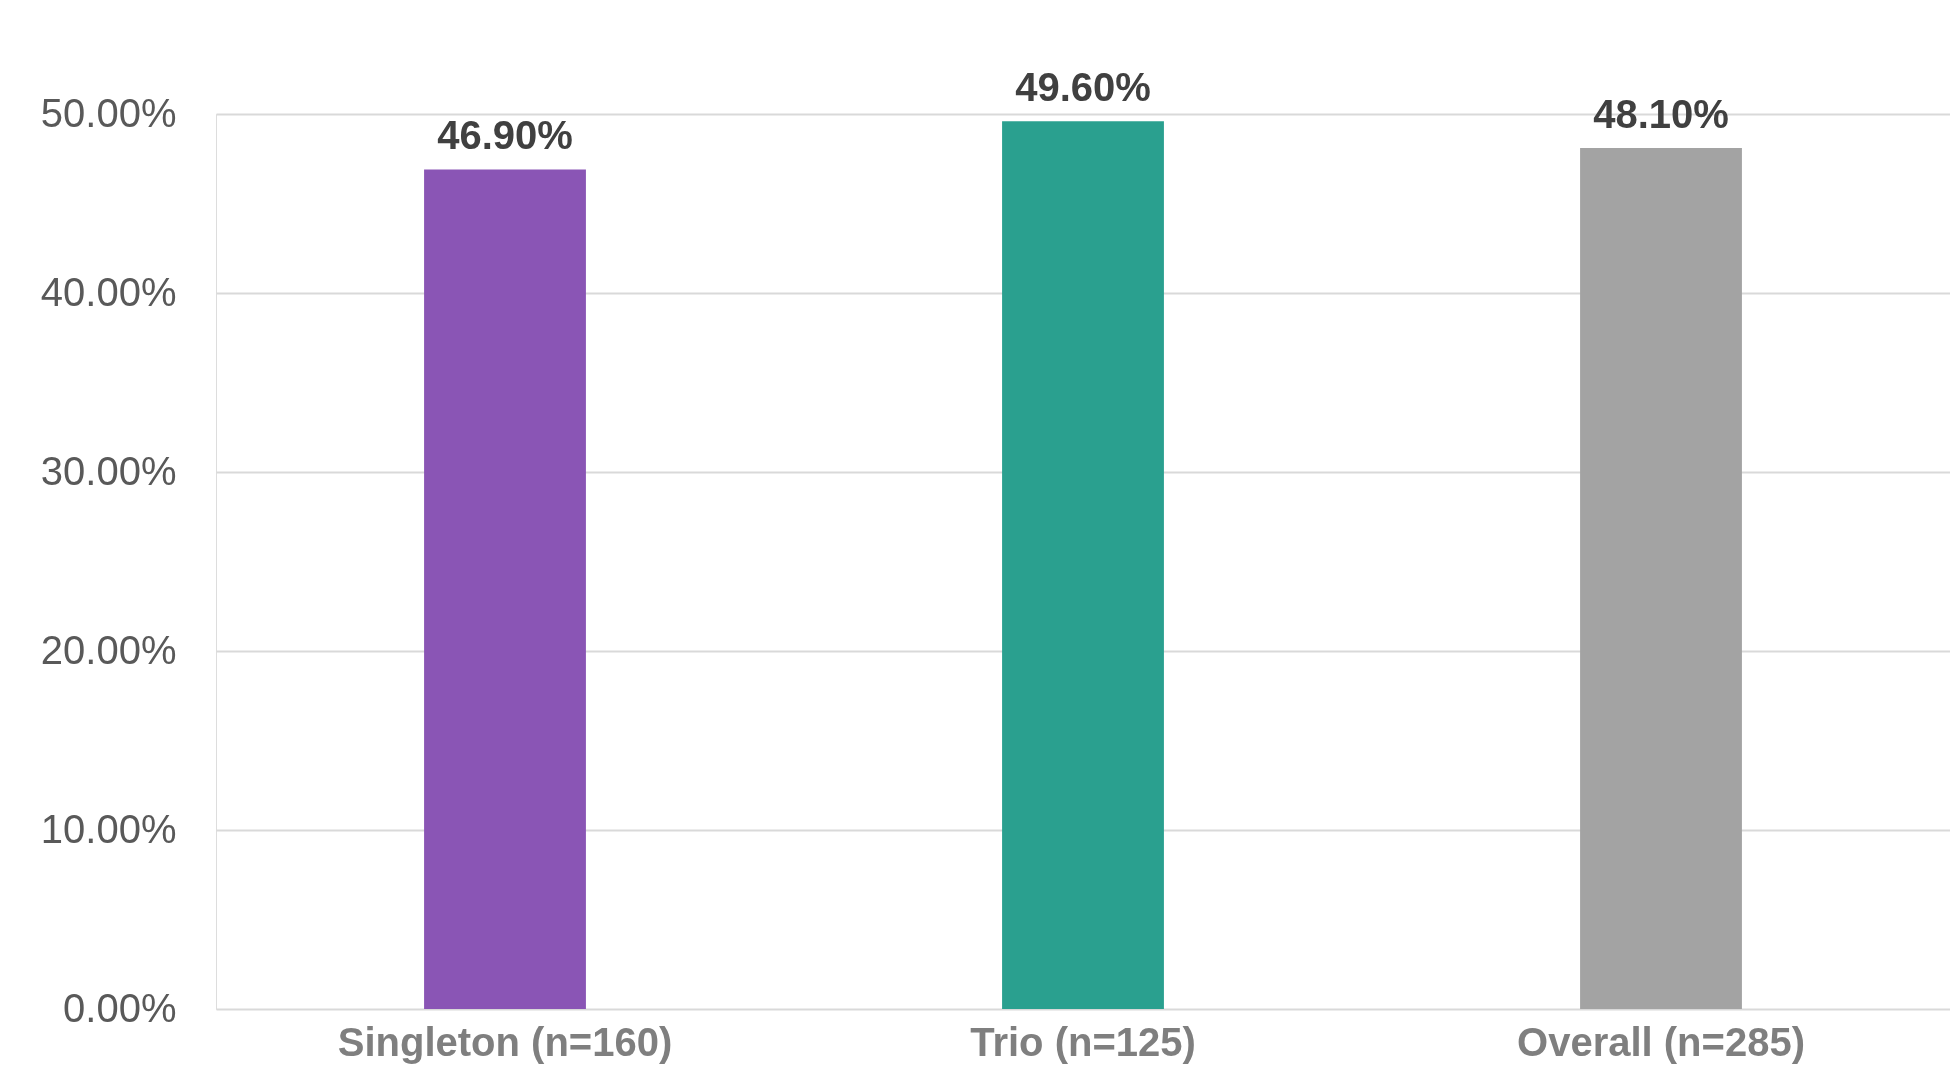 The width and height of the screenshot is (1960, 1084). I want to click on x-tick-label: Trio (n=125), so click(1083, 1041).